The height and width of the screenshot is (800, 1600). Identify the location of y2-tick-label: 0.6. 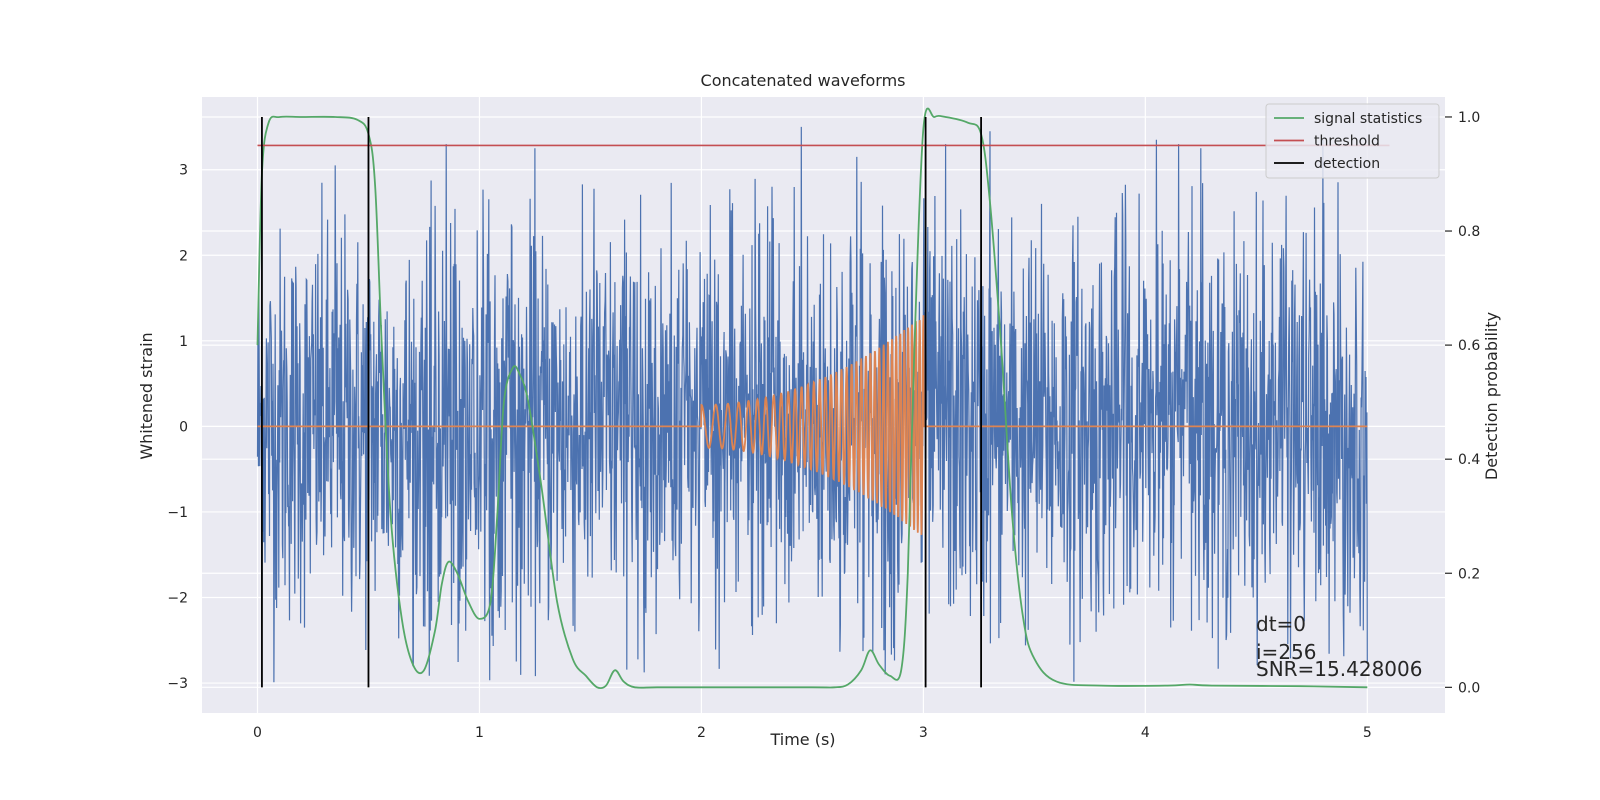
(1469, 346).